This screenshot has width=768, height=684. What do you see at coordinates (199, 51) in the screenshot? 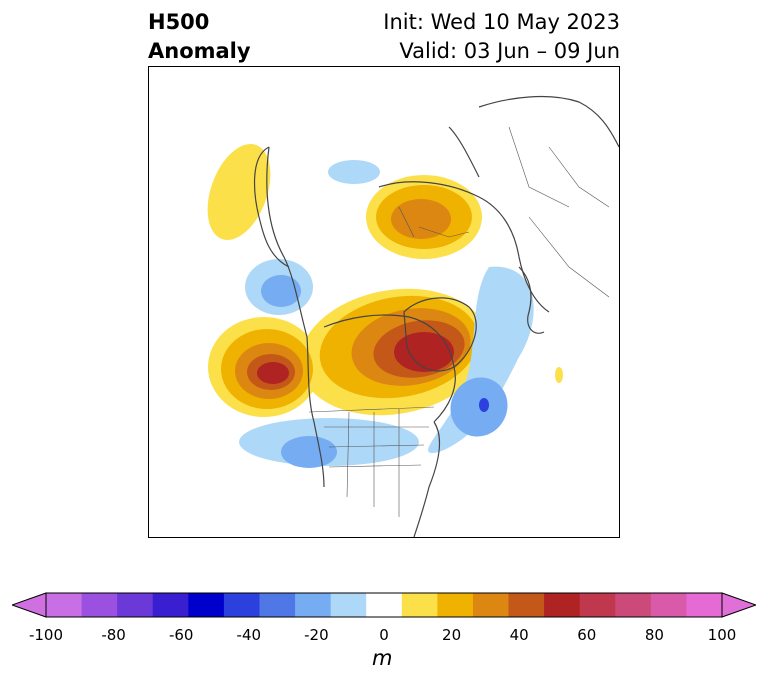
I see `title-field: Anomaly` at bounding box center [199, 51].